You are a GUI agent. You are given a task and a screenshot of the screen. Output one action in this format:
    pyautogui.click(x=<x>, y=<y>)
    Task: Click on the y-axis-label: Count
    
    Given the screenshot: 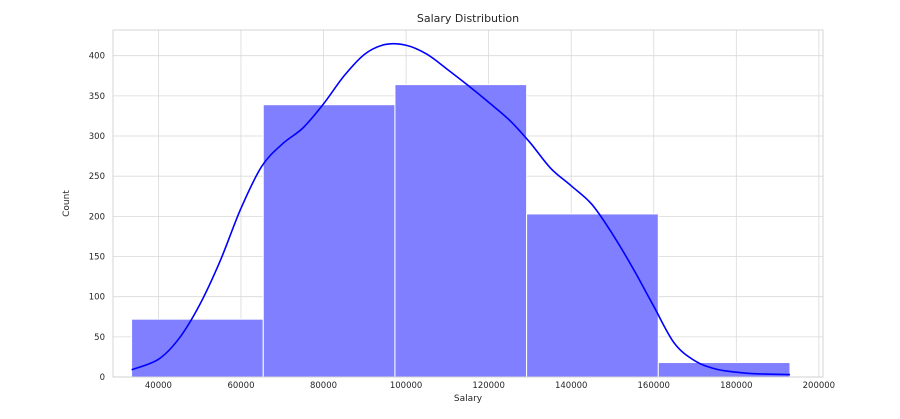 What is the action you would take?
    pyautogui.click(x=67, y=203)
    